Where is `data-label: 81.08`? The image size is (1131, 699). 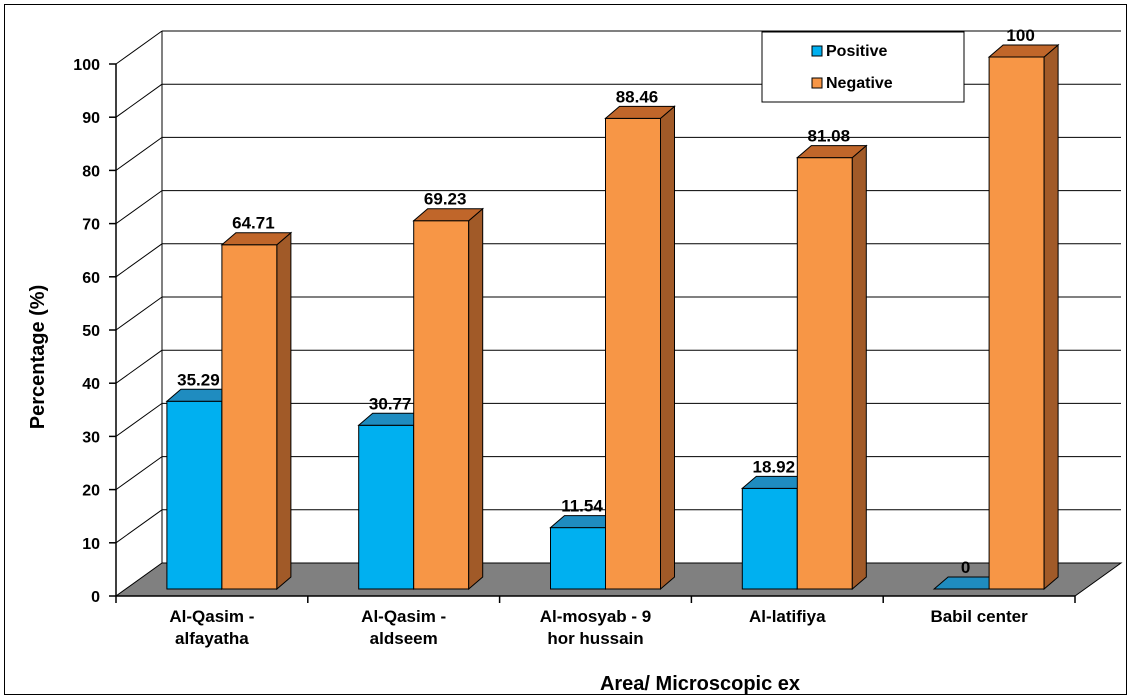
data-label: 81.08 is located at coordinates (829, 136).